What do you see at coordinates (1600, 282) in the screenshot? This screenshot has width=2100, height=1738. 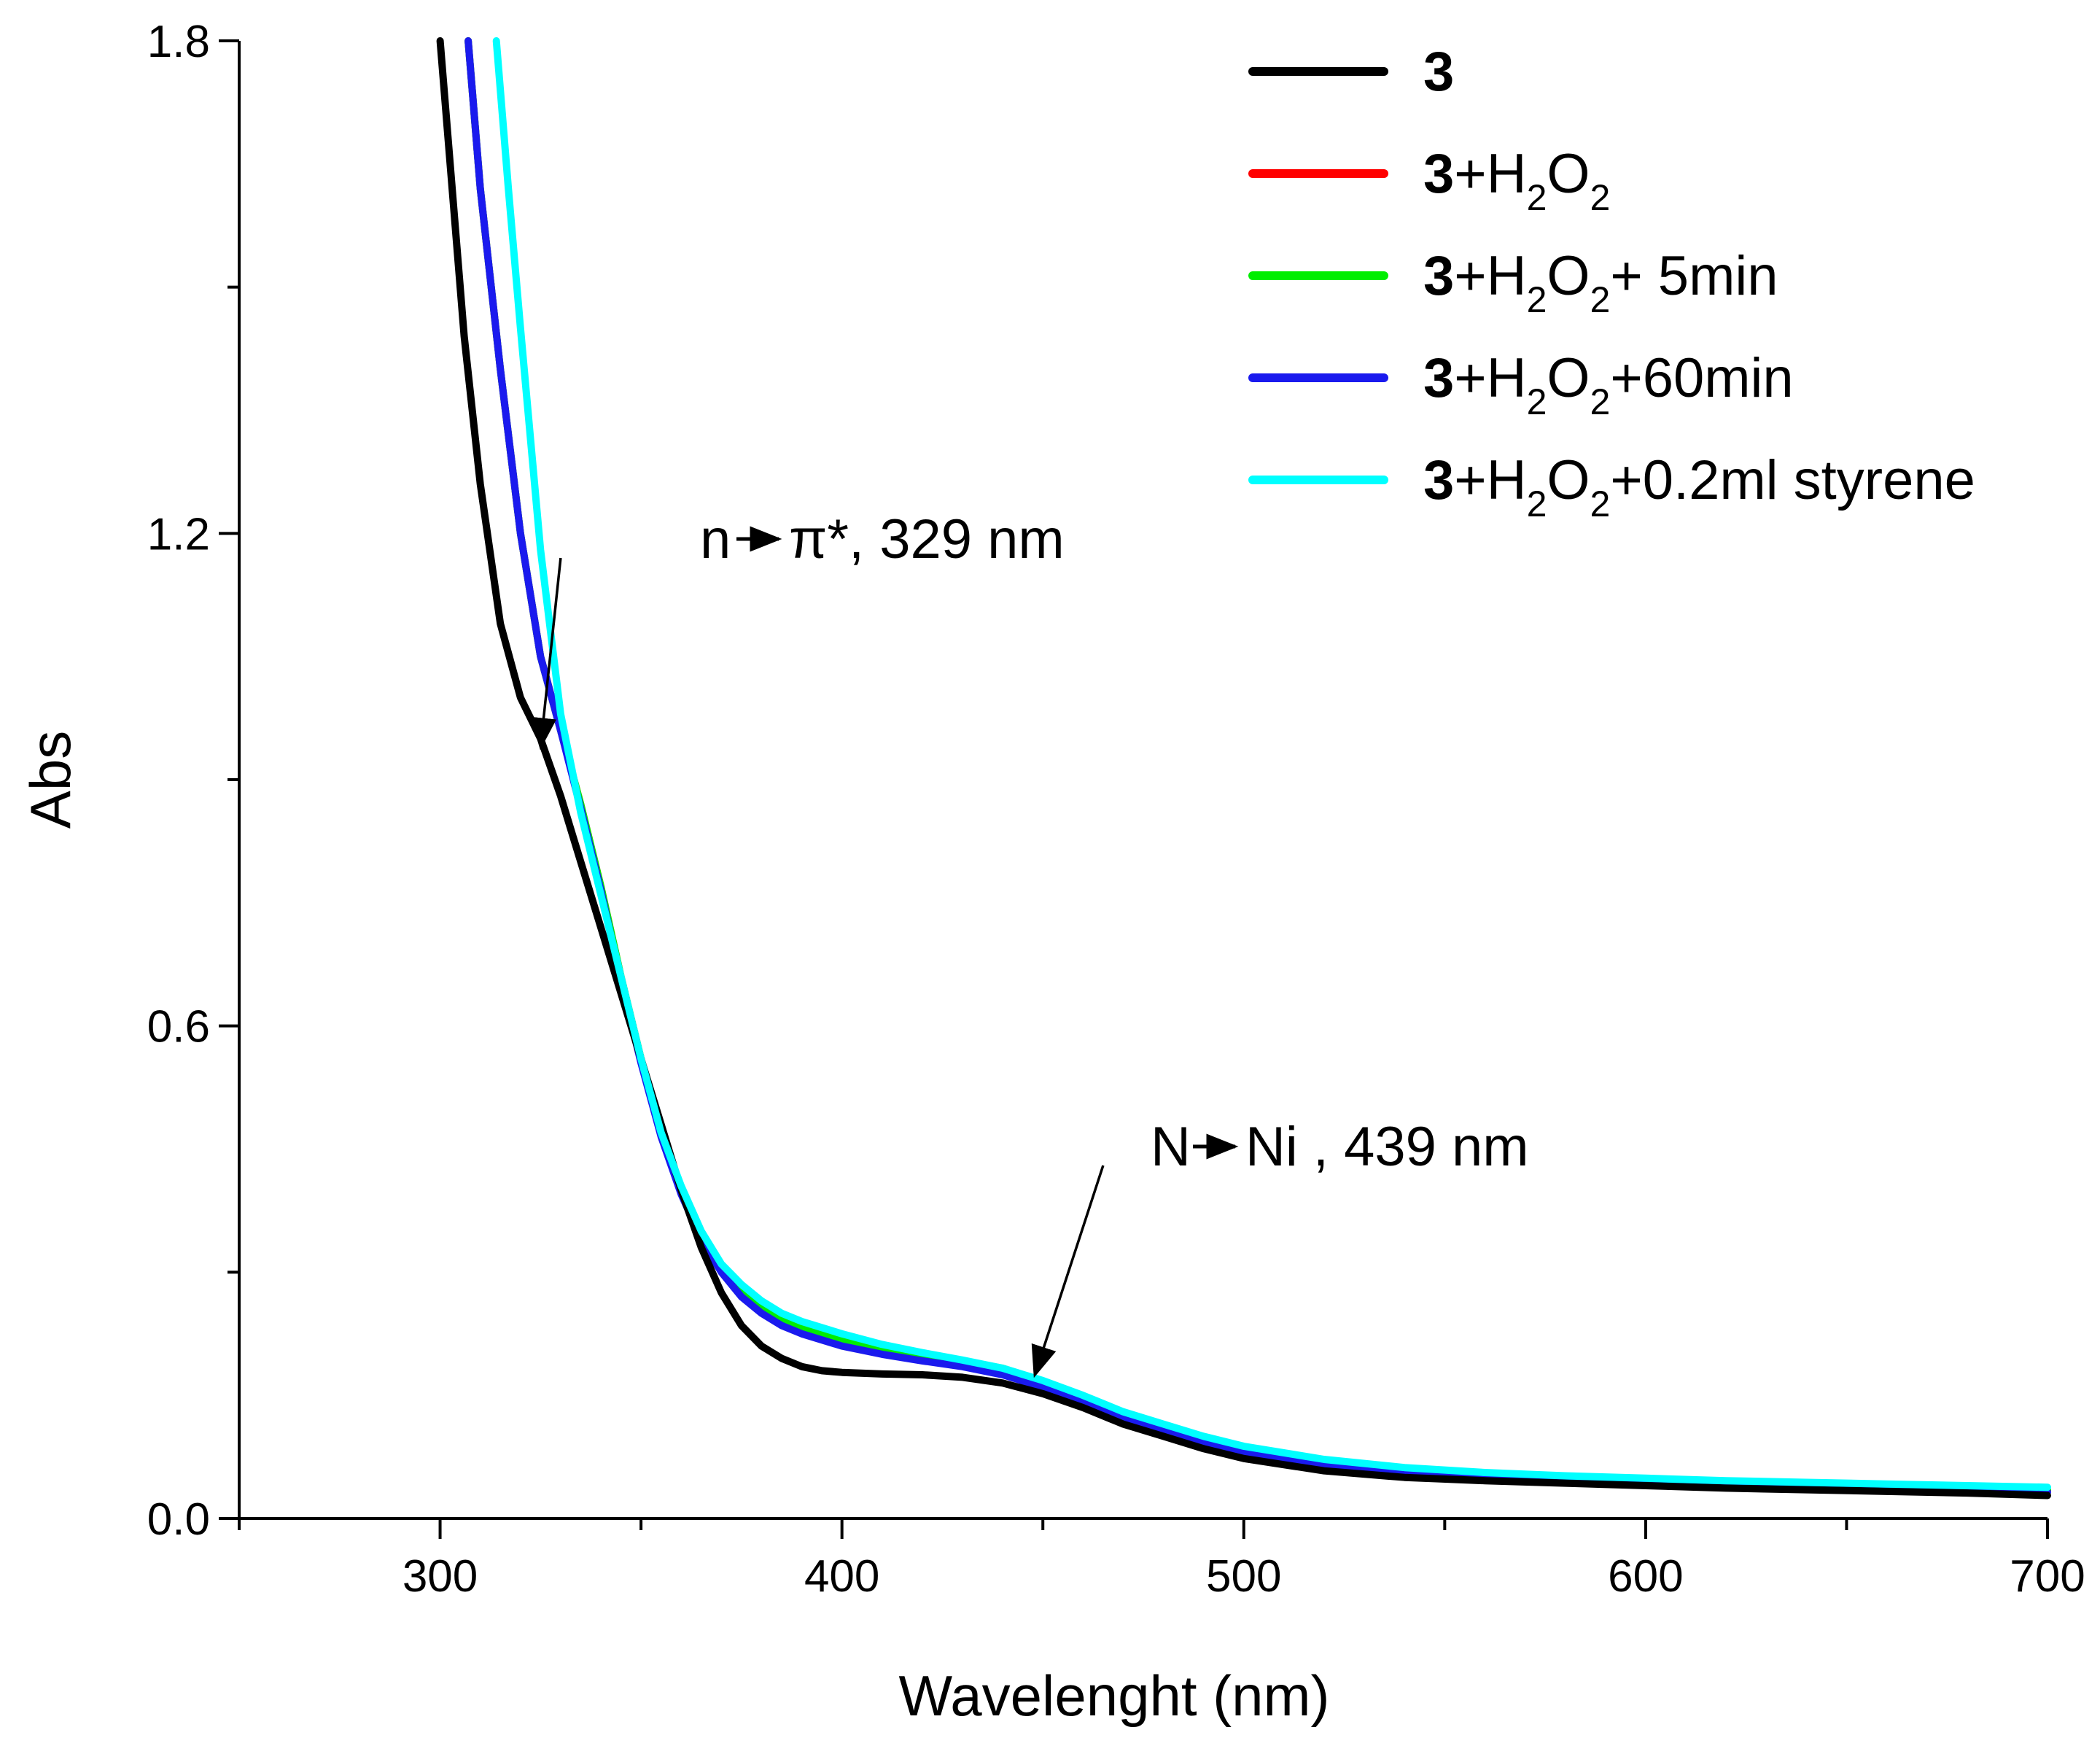 I see `legend-label: 3+H2O2+ 5min` at bounding box center [1600, 282].